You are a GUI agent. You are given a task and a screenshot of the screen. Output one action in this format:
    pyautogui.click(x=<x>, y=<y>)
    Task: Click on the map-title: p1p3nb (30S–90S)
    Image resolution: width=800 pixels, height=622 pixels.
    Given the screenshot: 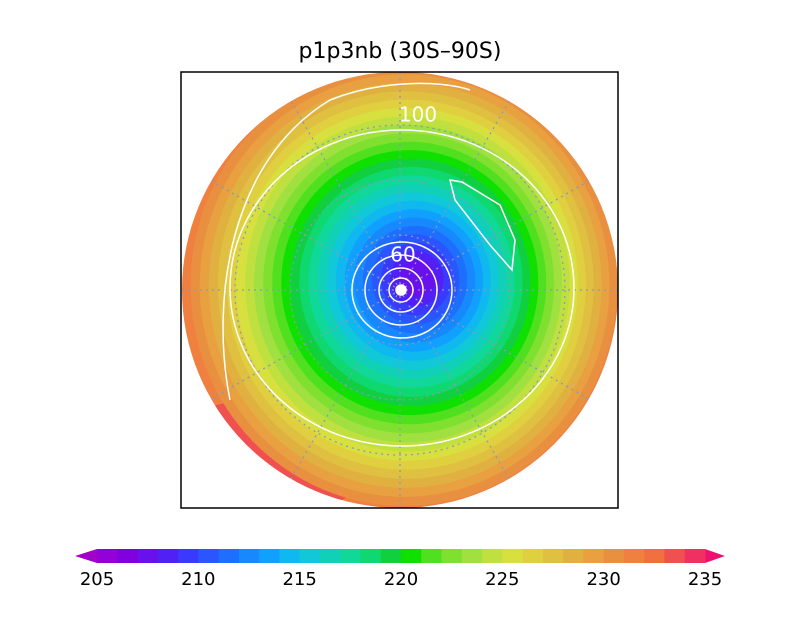 What is the action you would take?
    pyautogui.click(x=400, y=51)
    